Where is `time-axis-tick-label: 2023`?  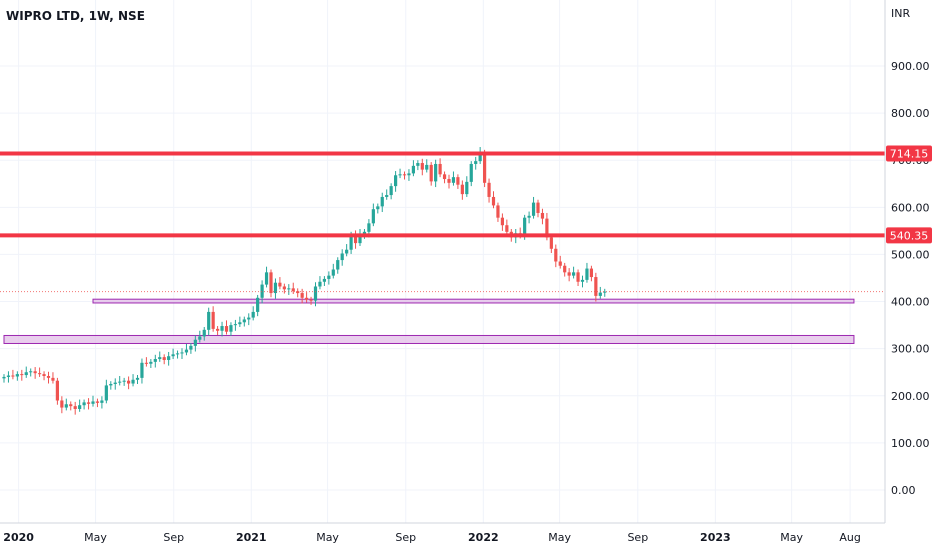 time-axis-tick-label: 2023 is located at coordinates (715, 537).